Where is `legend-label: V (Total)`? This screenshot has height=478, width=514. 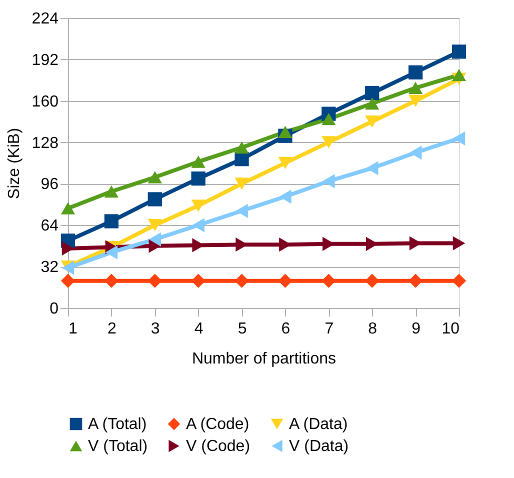 legend-label: V (Total) is located at coordinates (118, 446).